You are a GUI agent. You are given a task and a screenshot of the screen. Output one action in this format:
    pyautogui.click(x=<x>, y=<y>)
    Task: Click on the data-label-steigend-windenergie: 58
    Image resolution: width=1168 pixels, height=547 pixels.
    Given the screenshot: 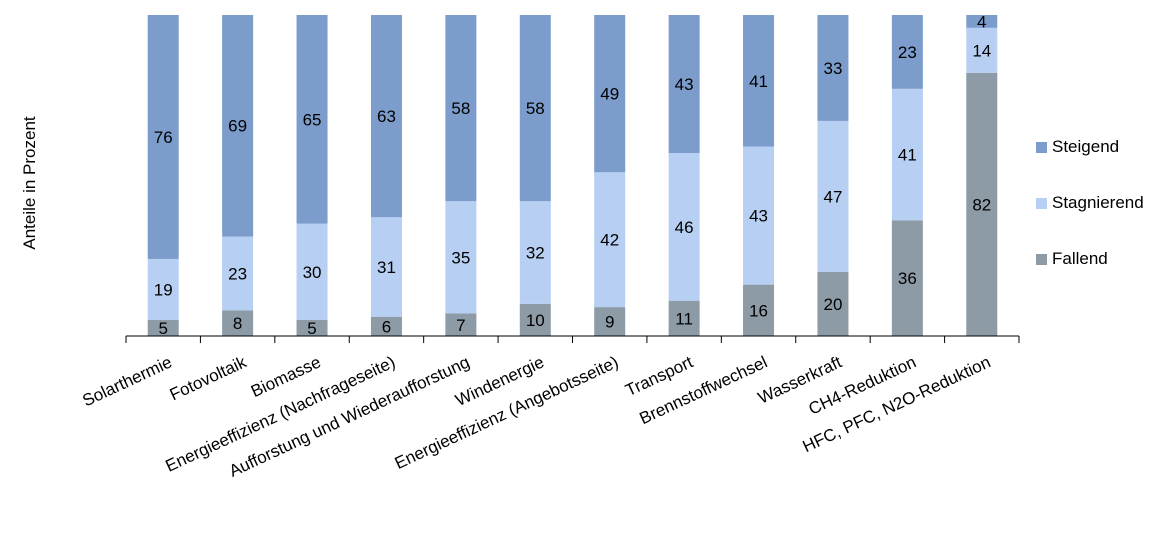 What is the action you would take?
    pyautogui.click(x=535, y=108)
    